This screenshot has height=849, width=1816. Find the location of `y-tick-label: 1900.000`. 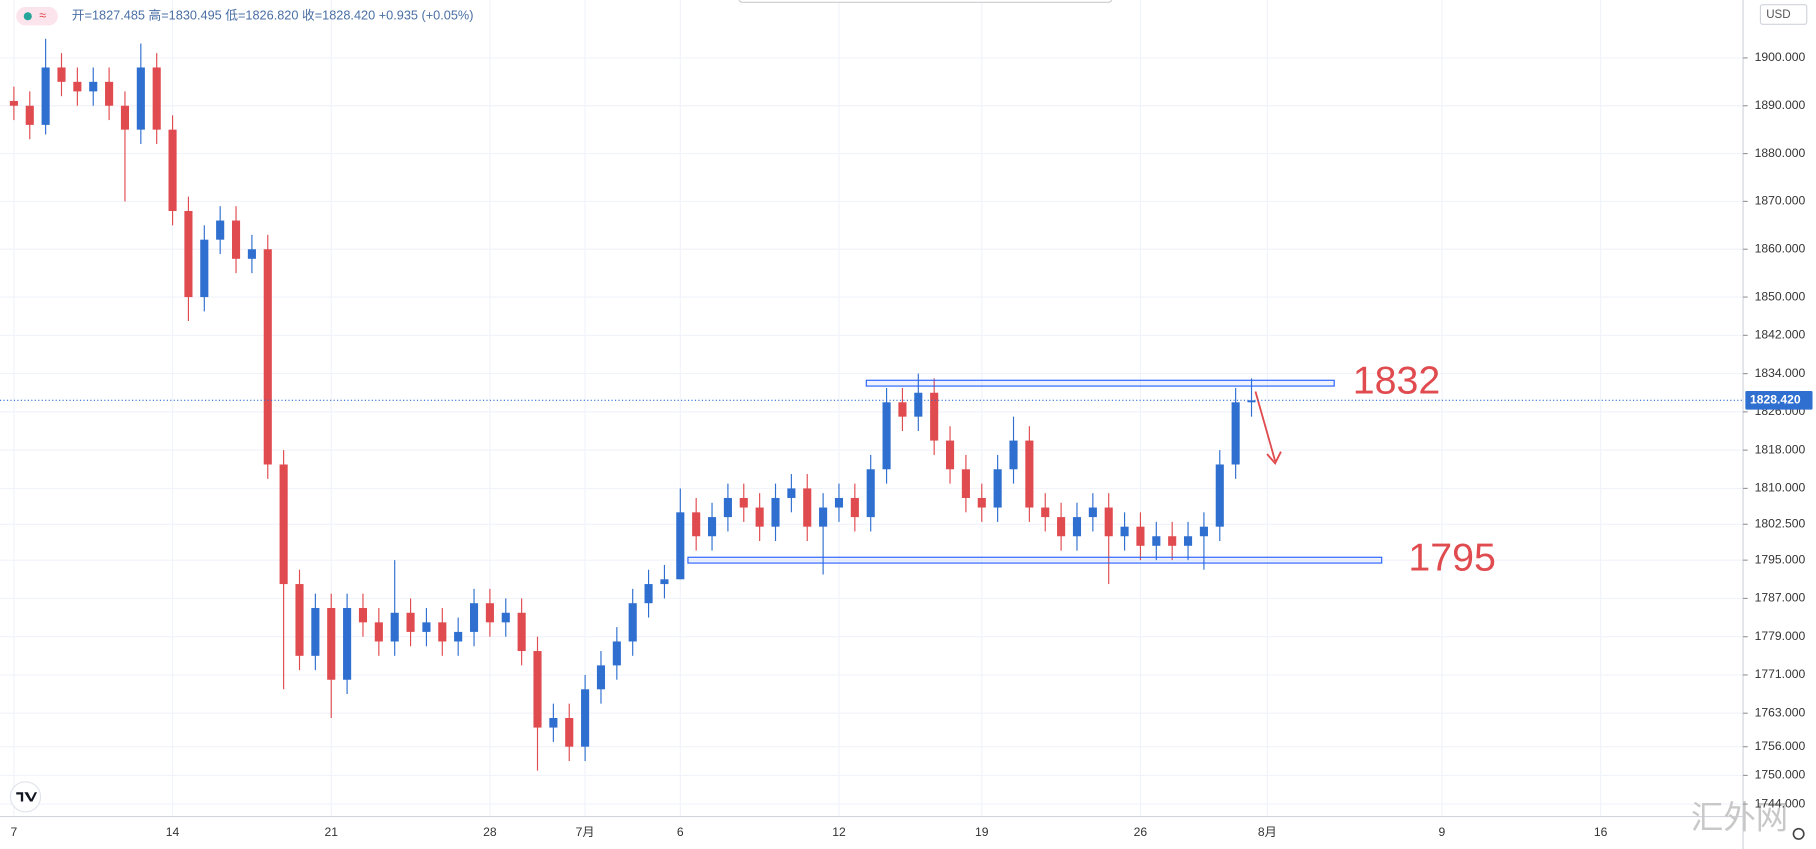

y-tick-label: 1900.000 is located at coordinates (1780, 57).